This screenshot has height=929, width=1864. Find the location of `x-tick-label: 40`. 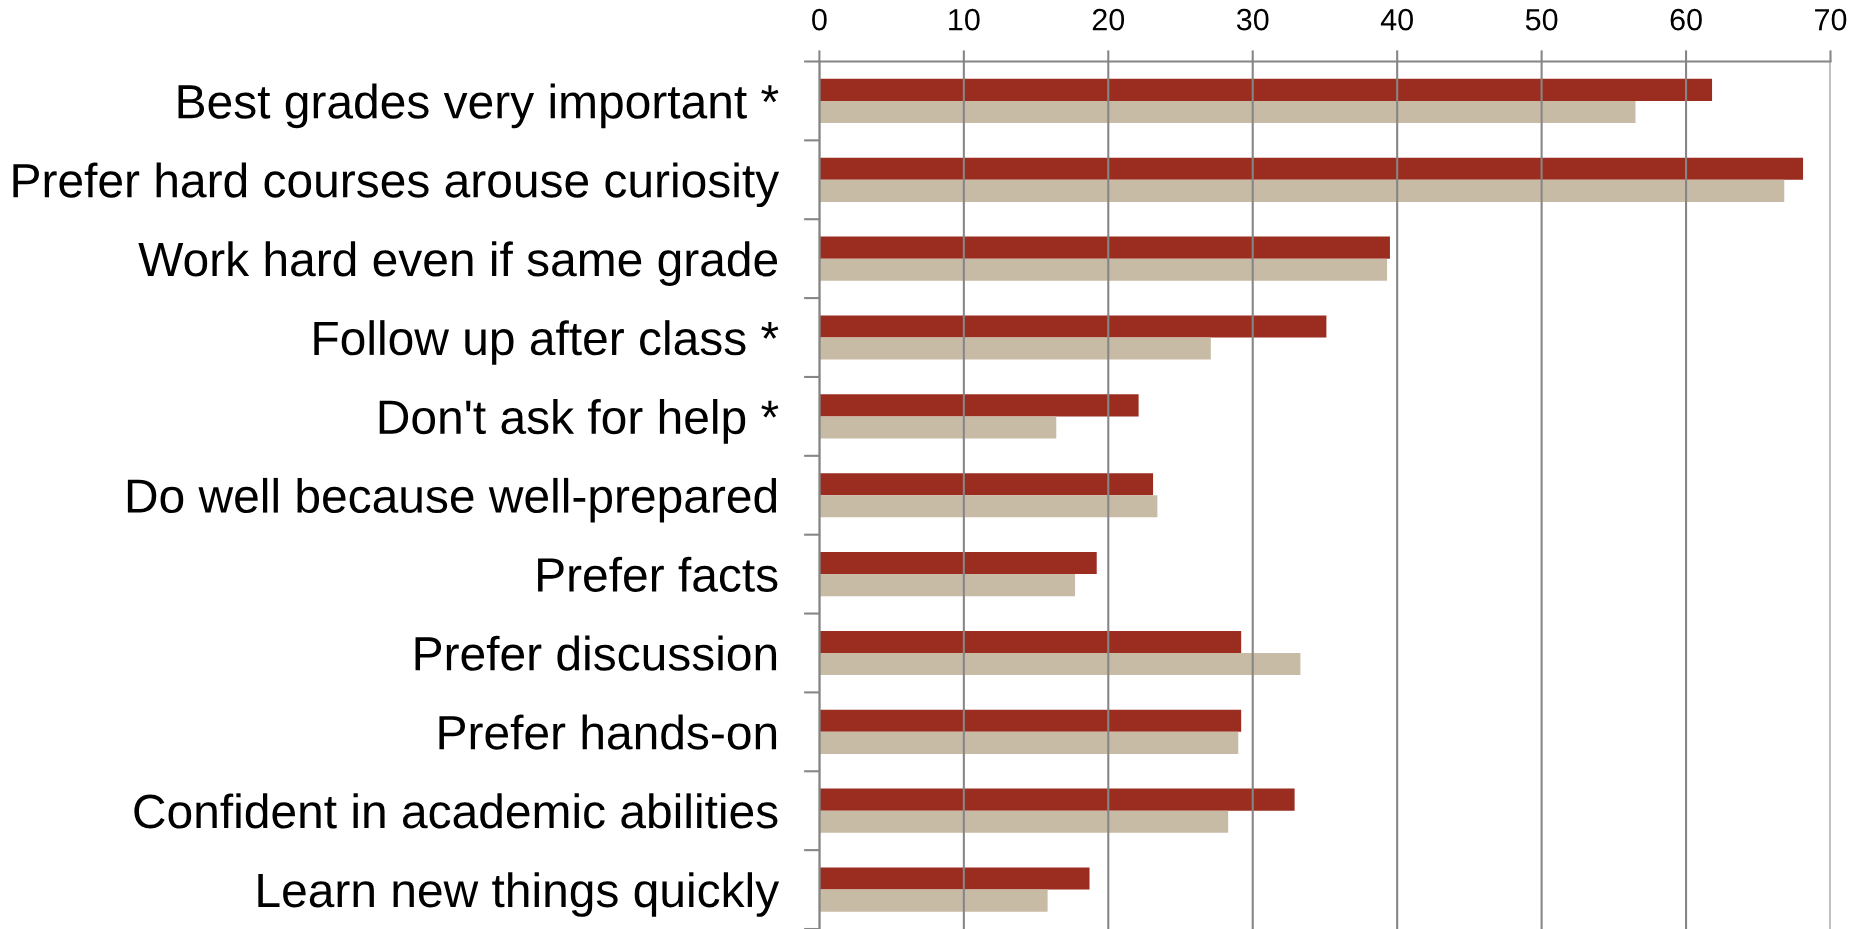

x-tick-label: 40 is located at coordinates (1396, 19).